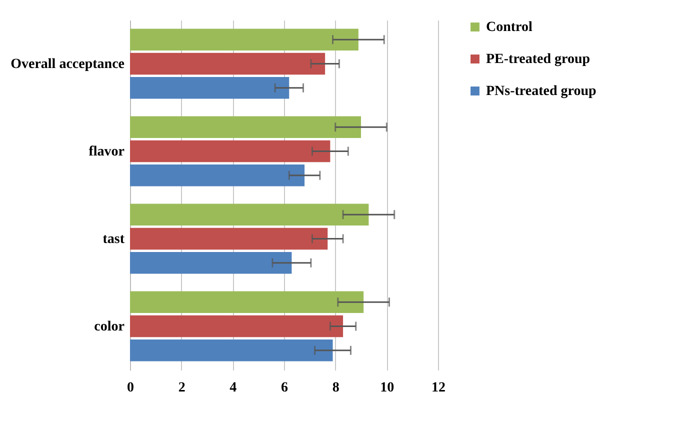  What do you see at coordinates (439, 388) in the screenshot?
I see `x-tick-label: 12` at bounding box center [439, 388].